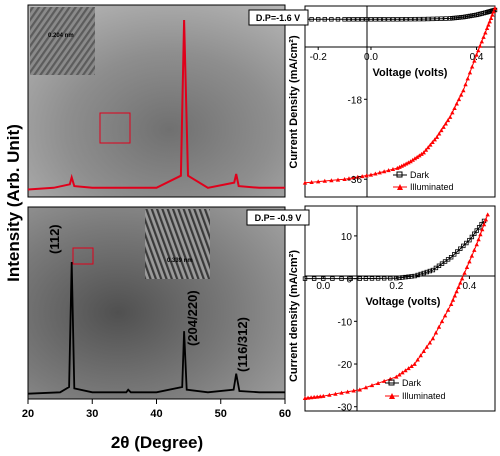 The height and width of the screenshot is (456, 500). Describe the element at coordinates (415, 389) in the screenshot. I see `iv-bottom-legend: Dark Illuminated` at that location.